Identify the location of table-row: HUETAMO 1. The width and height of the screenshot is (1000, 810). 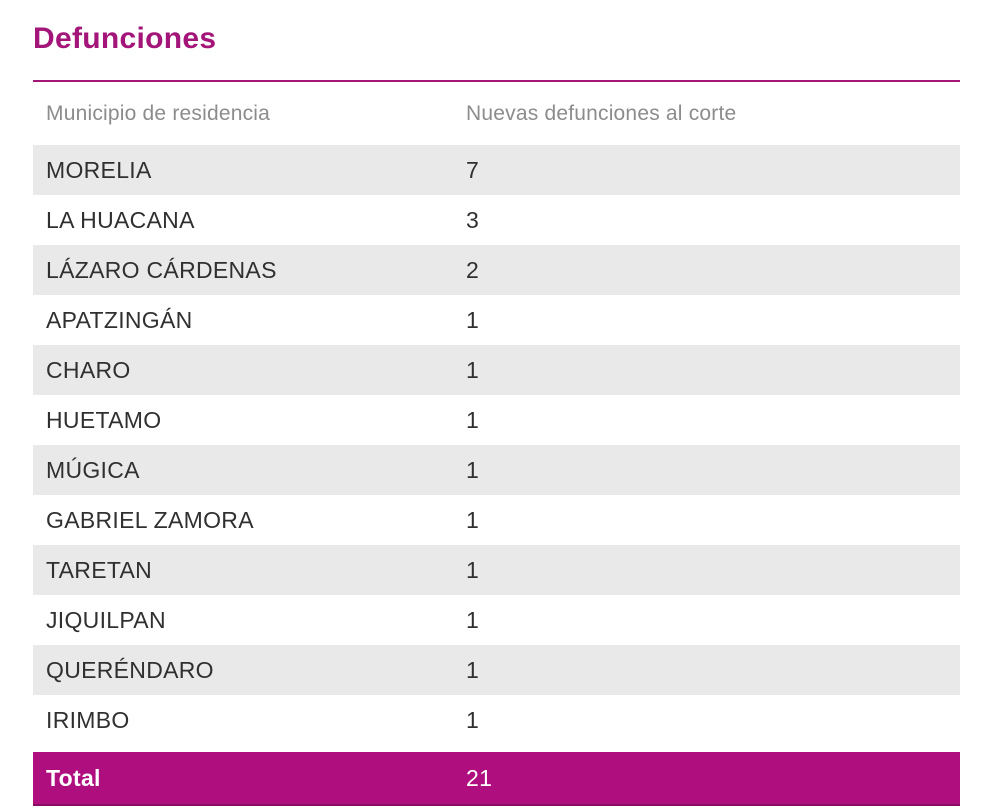
(496, 420).